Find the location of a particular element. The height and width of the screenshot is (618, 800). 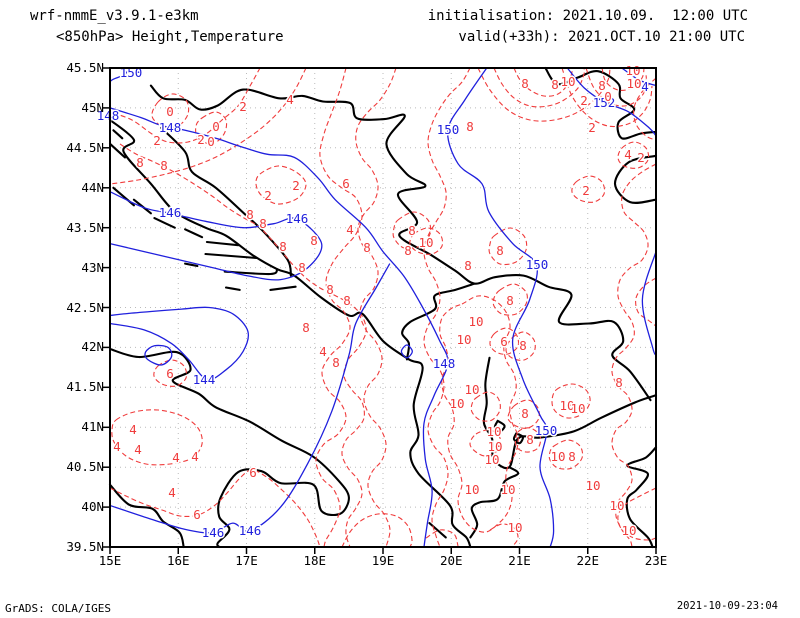

lat-tick-label: 40N is located at coordinates (92, 507).